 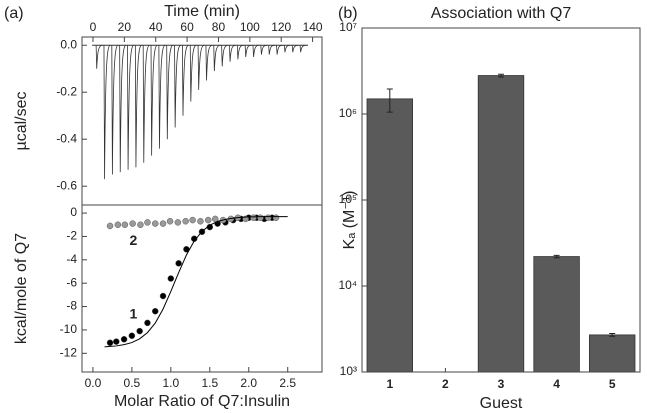 I want to click on x-tick-label: 3, so click(x=501, y=384).